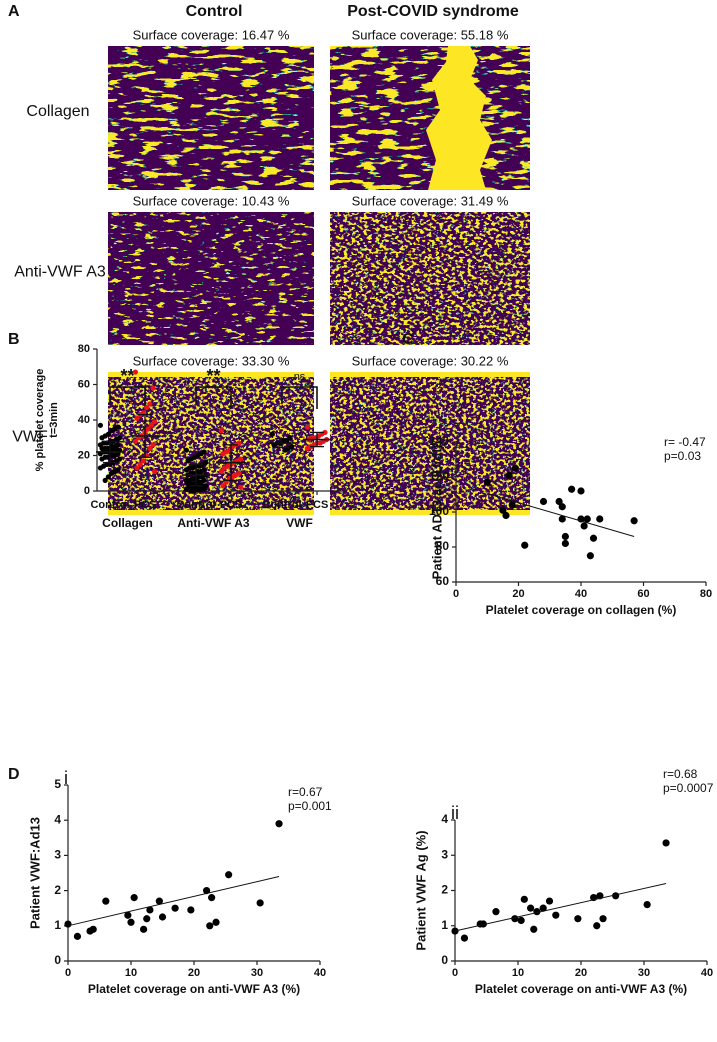 The image size is (717, 1042). What do you see at coordinates (430, 360) in the screenshot?
I see `coverage-label: Surface coverage: 30.22 %` at bounding box center [430, 360].